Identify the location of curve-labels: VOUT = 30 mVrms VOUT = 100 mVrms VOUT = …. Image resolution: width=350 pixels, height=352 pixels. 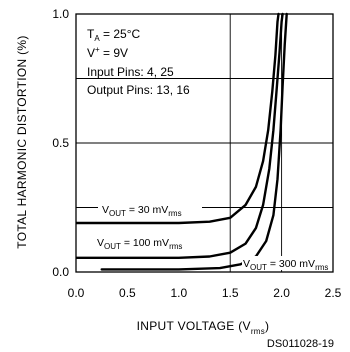
(213, 236).